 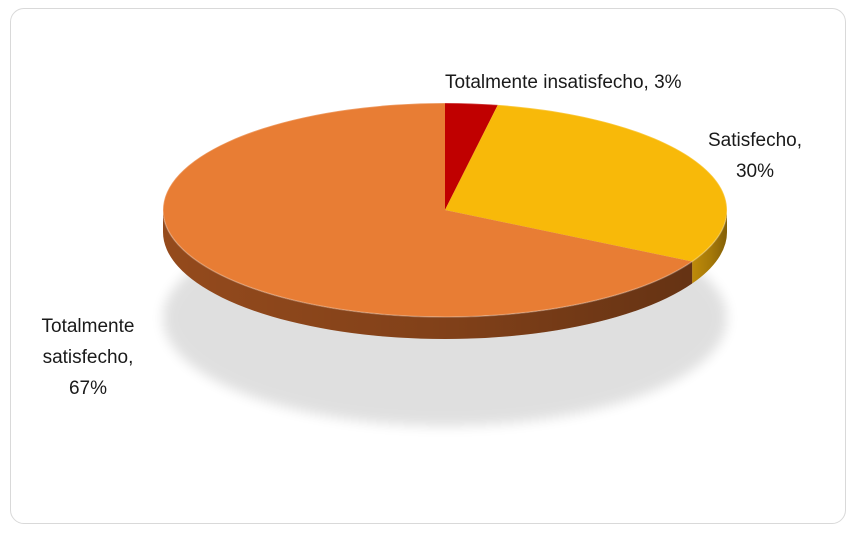 What do you see at coordinates (755, 140) in the screenshot?
I see `data-label-line: Satisfecho,` at bounding box center [755, 140].